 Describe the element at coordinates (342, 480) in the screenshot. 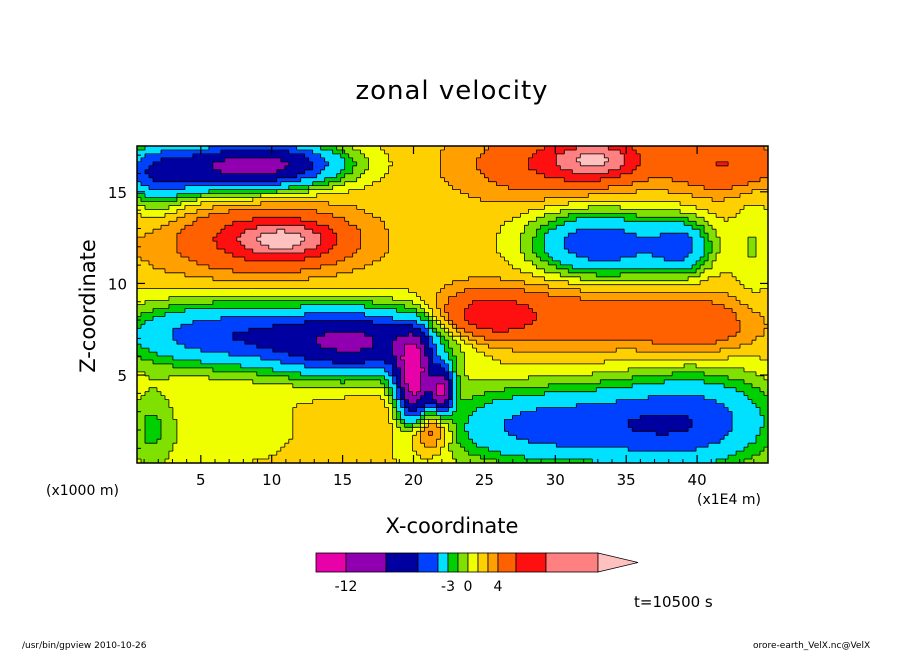

I see `x-tick-label: 15` at that location.